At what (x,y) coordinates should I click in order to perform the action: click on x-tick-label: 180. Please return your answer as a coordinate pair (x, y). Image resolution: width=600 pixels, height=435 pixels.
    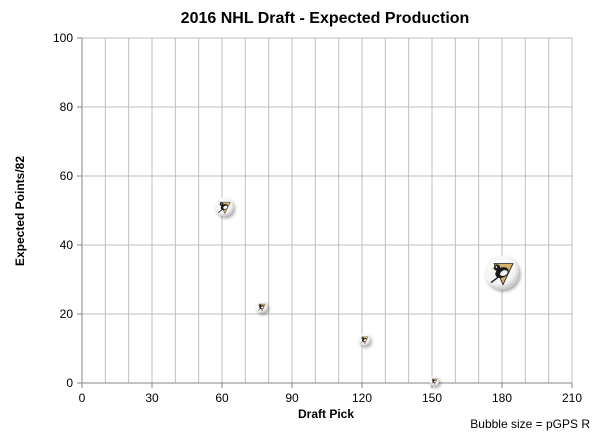
    Looking at the image, I should click on (502, 398).